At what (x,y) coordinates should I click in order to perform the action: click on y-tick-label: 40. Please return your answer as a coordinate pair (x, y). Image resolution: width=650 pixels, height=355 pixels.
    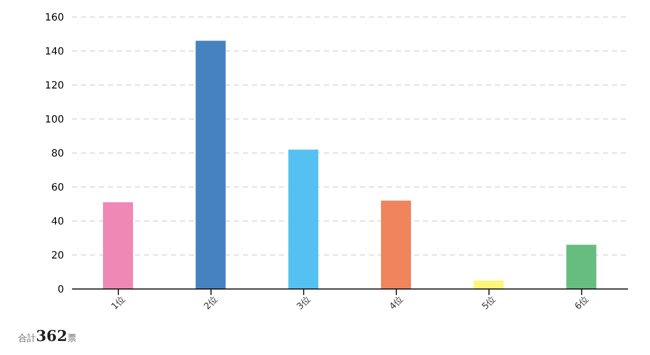
    Looking at the image, I should click on (57, 222).